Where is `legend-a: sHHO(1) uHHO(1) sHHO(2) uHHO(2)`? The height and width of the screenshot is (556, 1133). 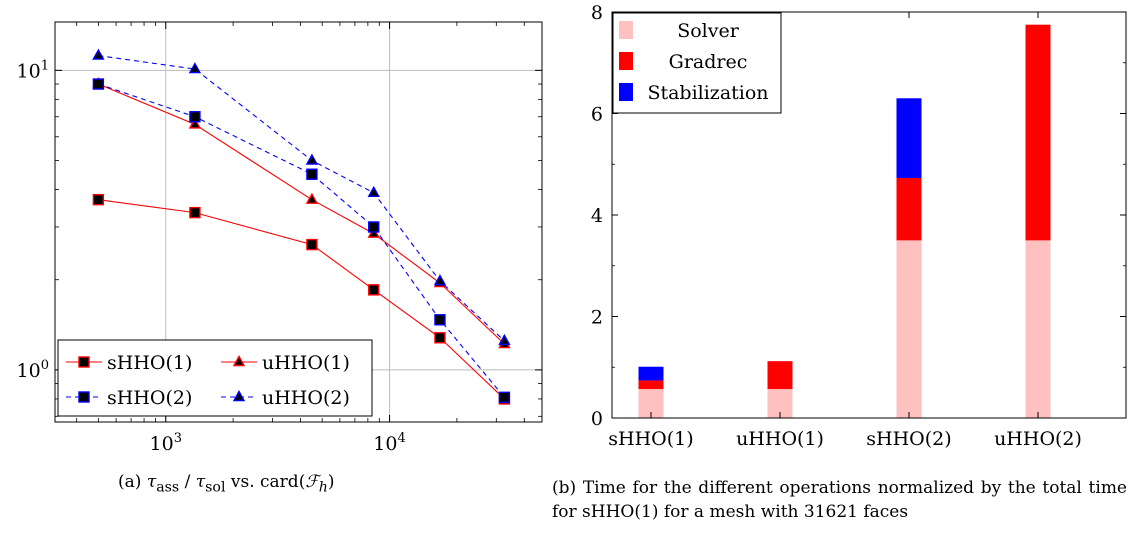 legend-a: sHHO(1) uHHO(1) sHHO(2) uHHO(2) is located at coordinates (215, 378).